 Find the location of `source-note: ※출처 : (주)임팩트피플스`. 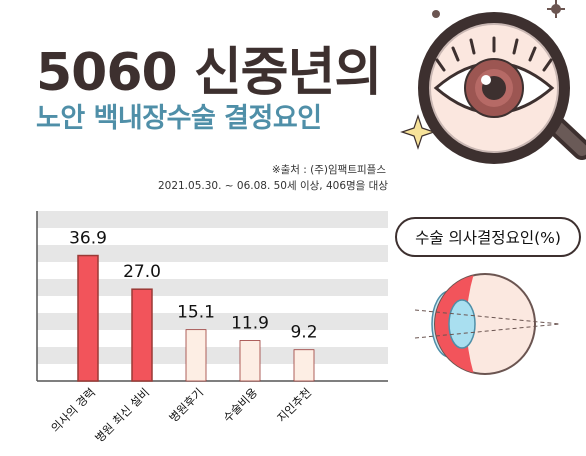

source-note: ※출처 : (주)임팩트피플스 is located at coordinates (328, 170).